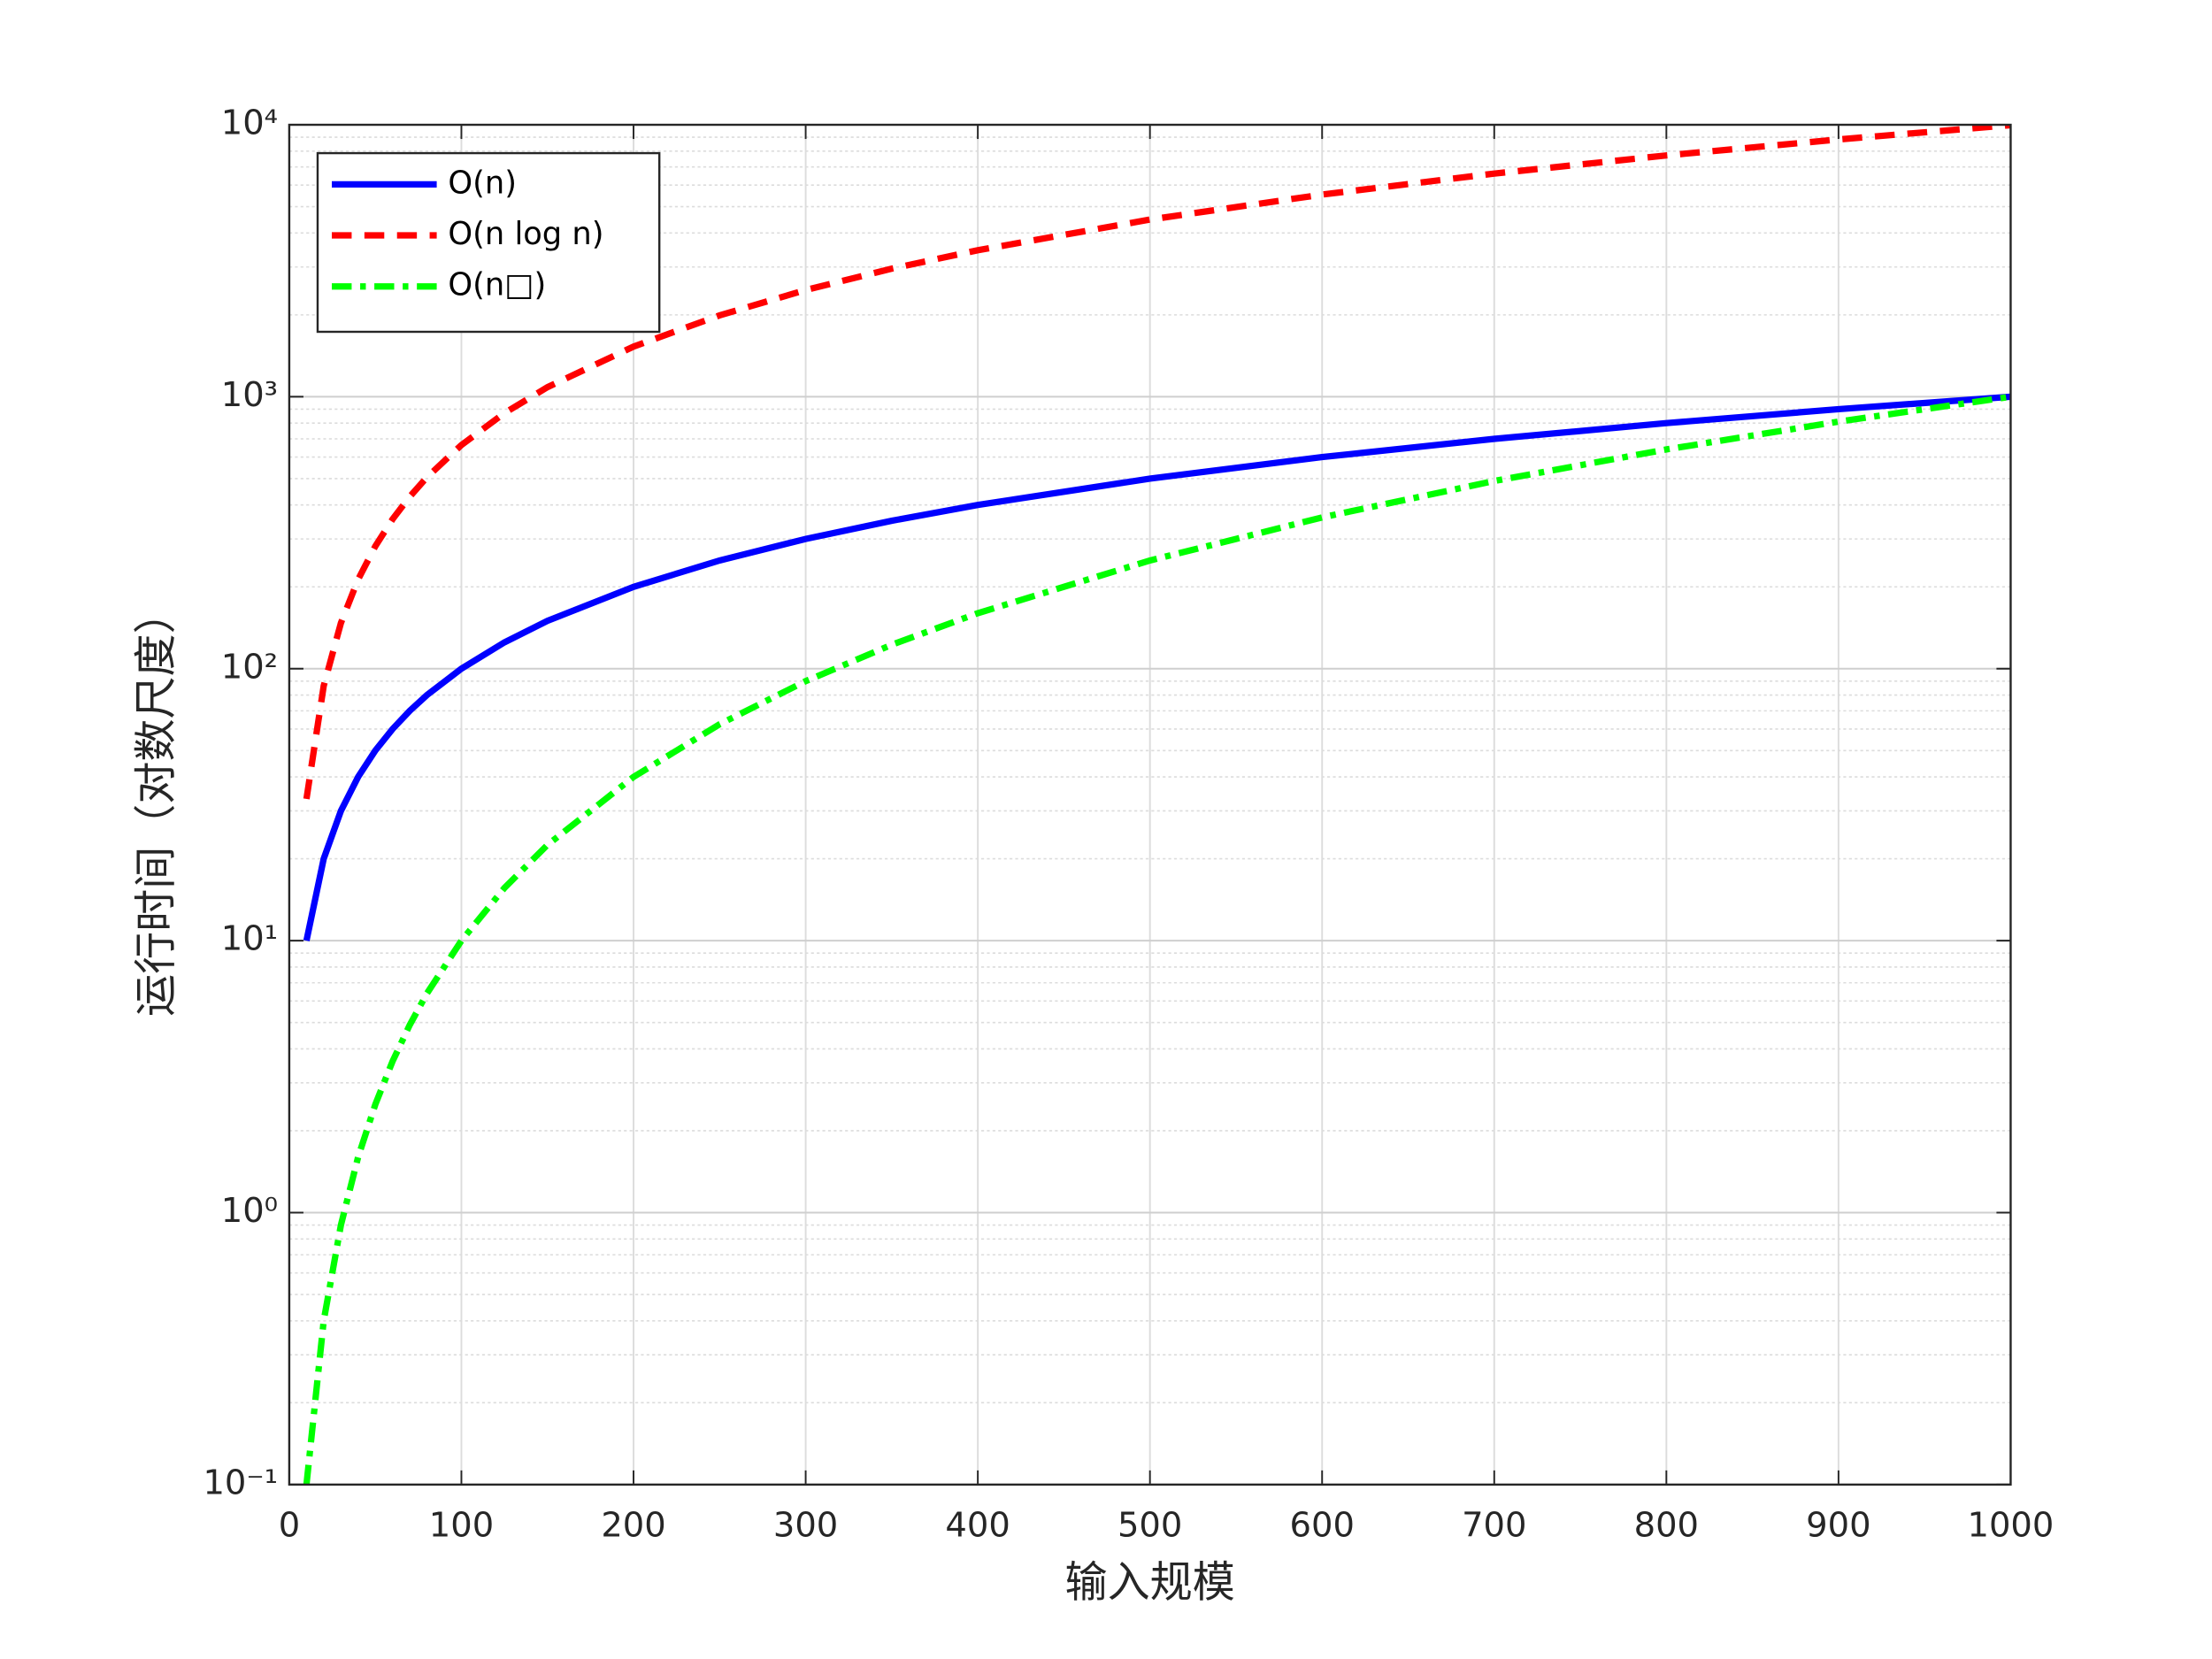 The image size is (2212, 1659). Describe the element at coordinates (250, 1211) in the screenshot. I see `y-tick-label: 10⁰` at that location.